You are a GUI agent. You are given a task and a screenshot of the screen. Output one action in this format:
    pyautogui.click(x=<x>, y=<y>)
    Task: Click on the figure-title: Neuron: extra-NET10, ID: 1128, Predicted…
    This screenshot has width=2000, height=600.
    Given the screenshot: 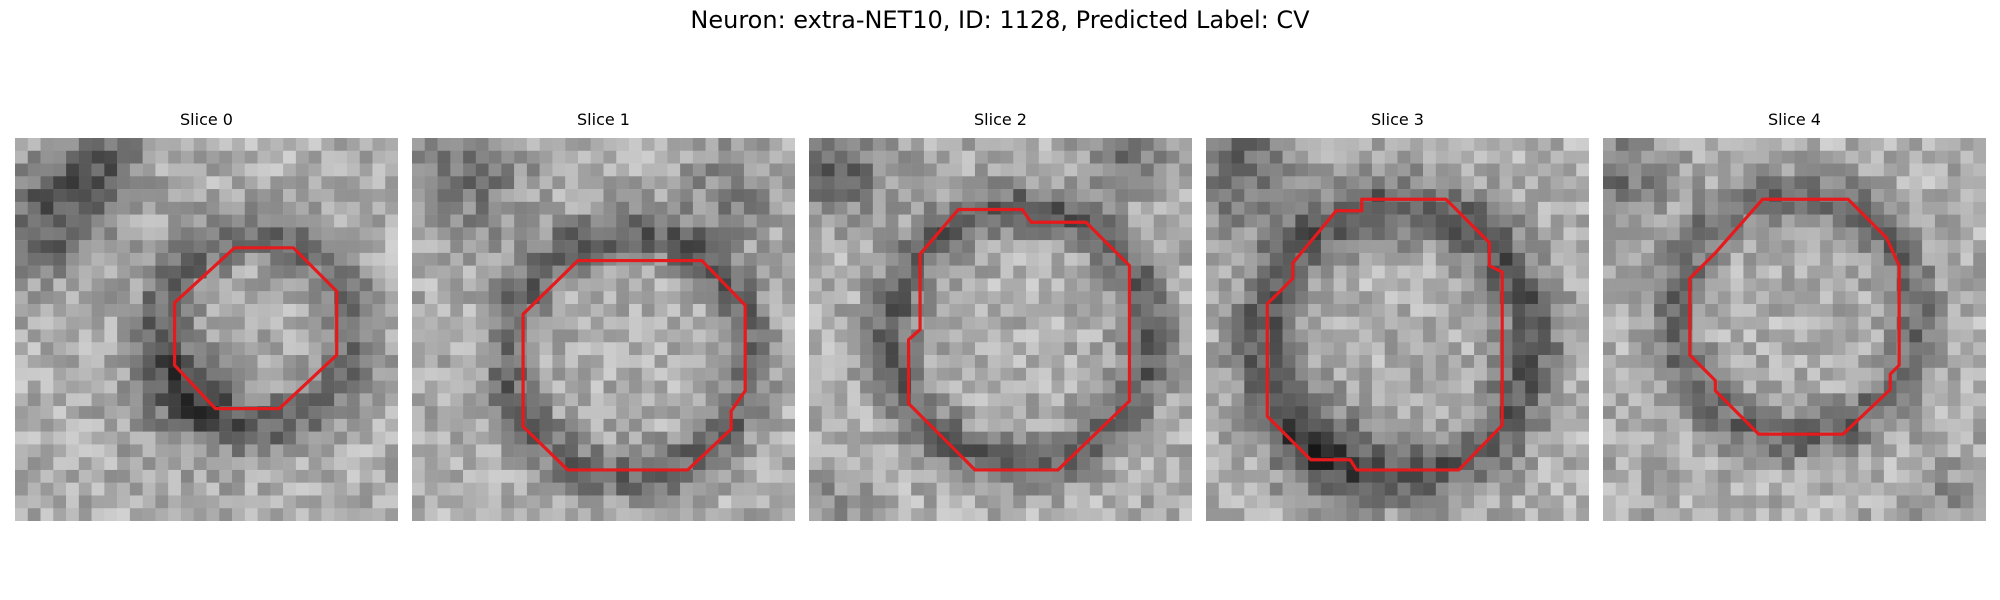 What is the action you would take?
    pyautogui.click(x=1000, y=20)
    